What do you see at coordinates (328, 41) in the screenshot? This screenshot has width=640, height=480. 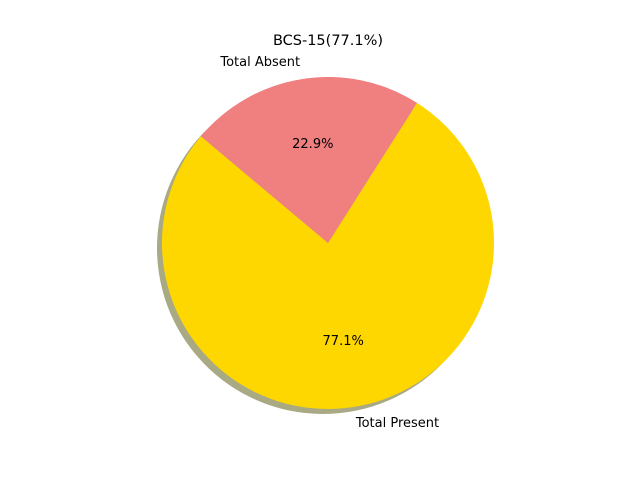 I see `chart-title: BCS-15(77.1%)` at bounding box center [328, 41].